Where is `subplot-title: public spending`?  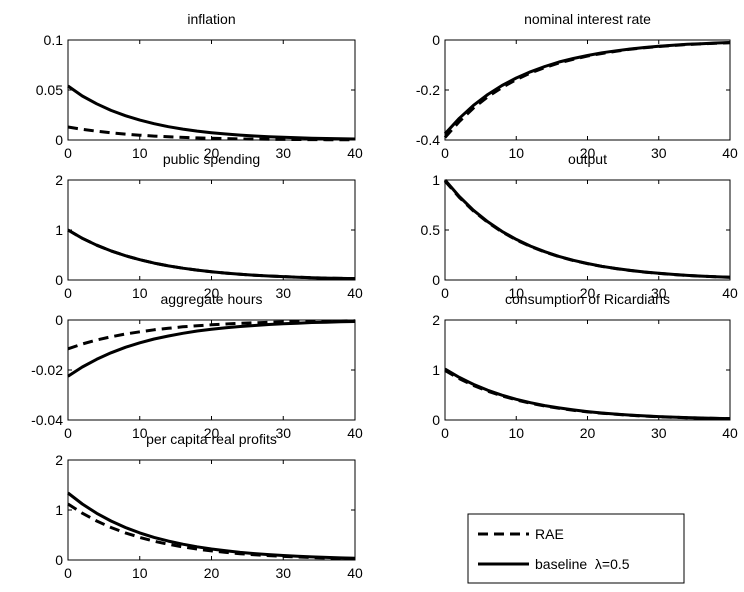 subplot-title: public spending is located at coordinates (211, 159).